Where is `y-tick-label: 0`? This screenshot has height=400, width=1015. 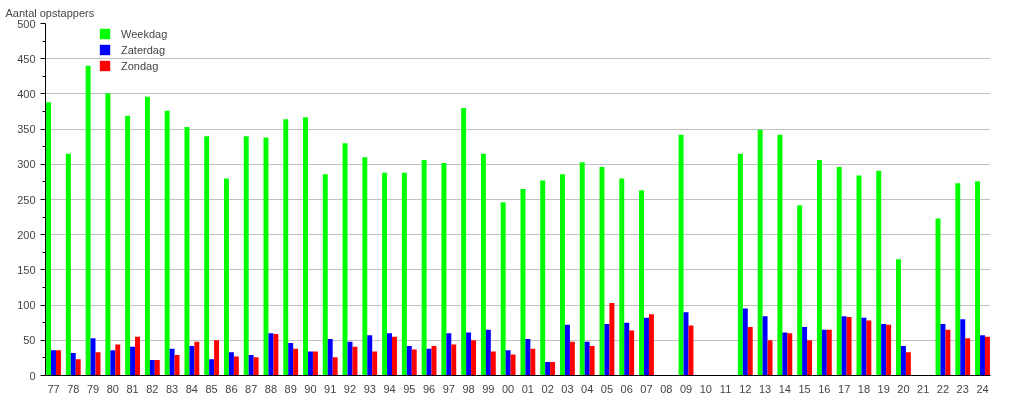
y-tick-label: 0 is located at coordinates (32, 375).